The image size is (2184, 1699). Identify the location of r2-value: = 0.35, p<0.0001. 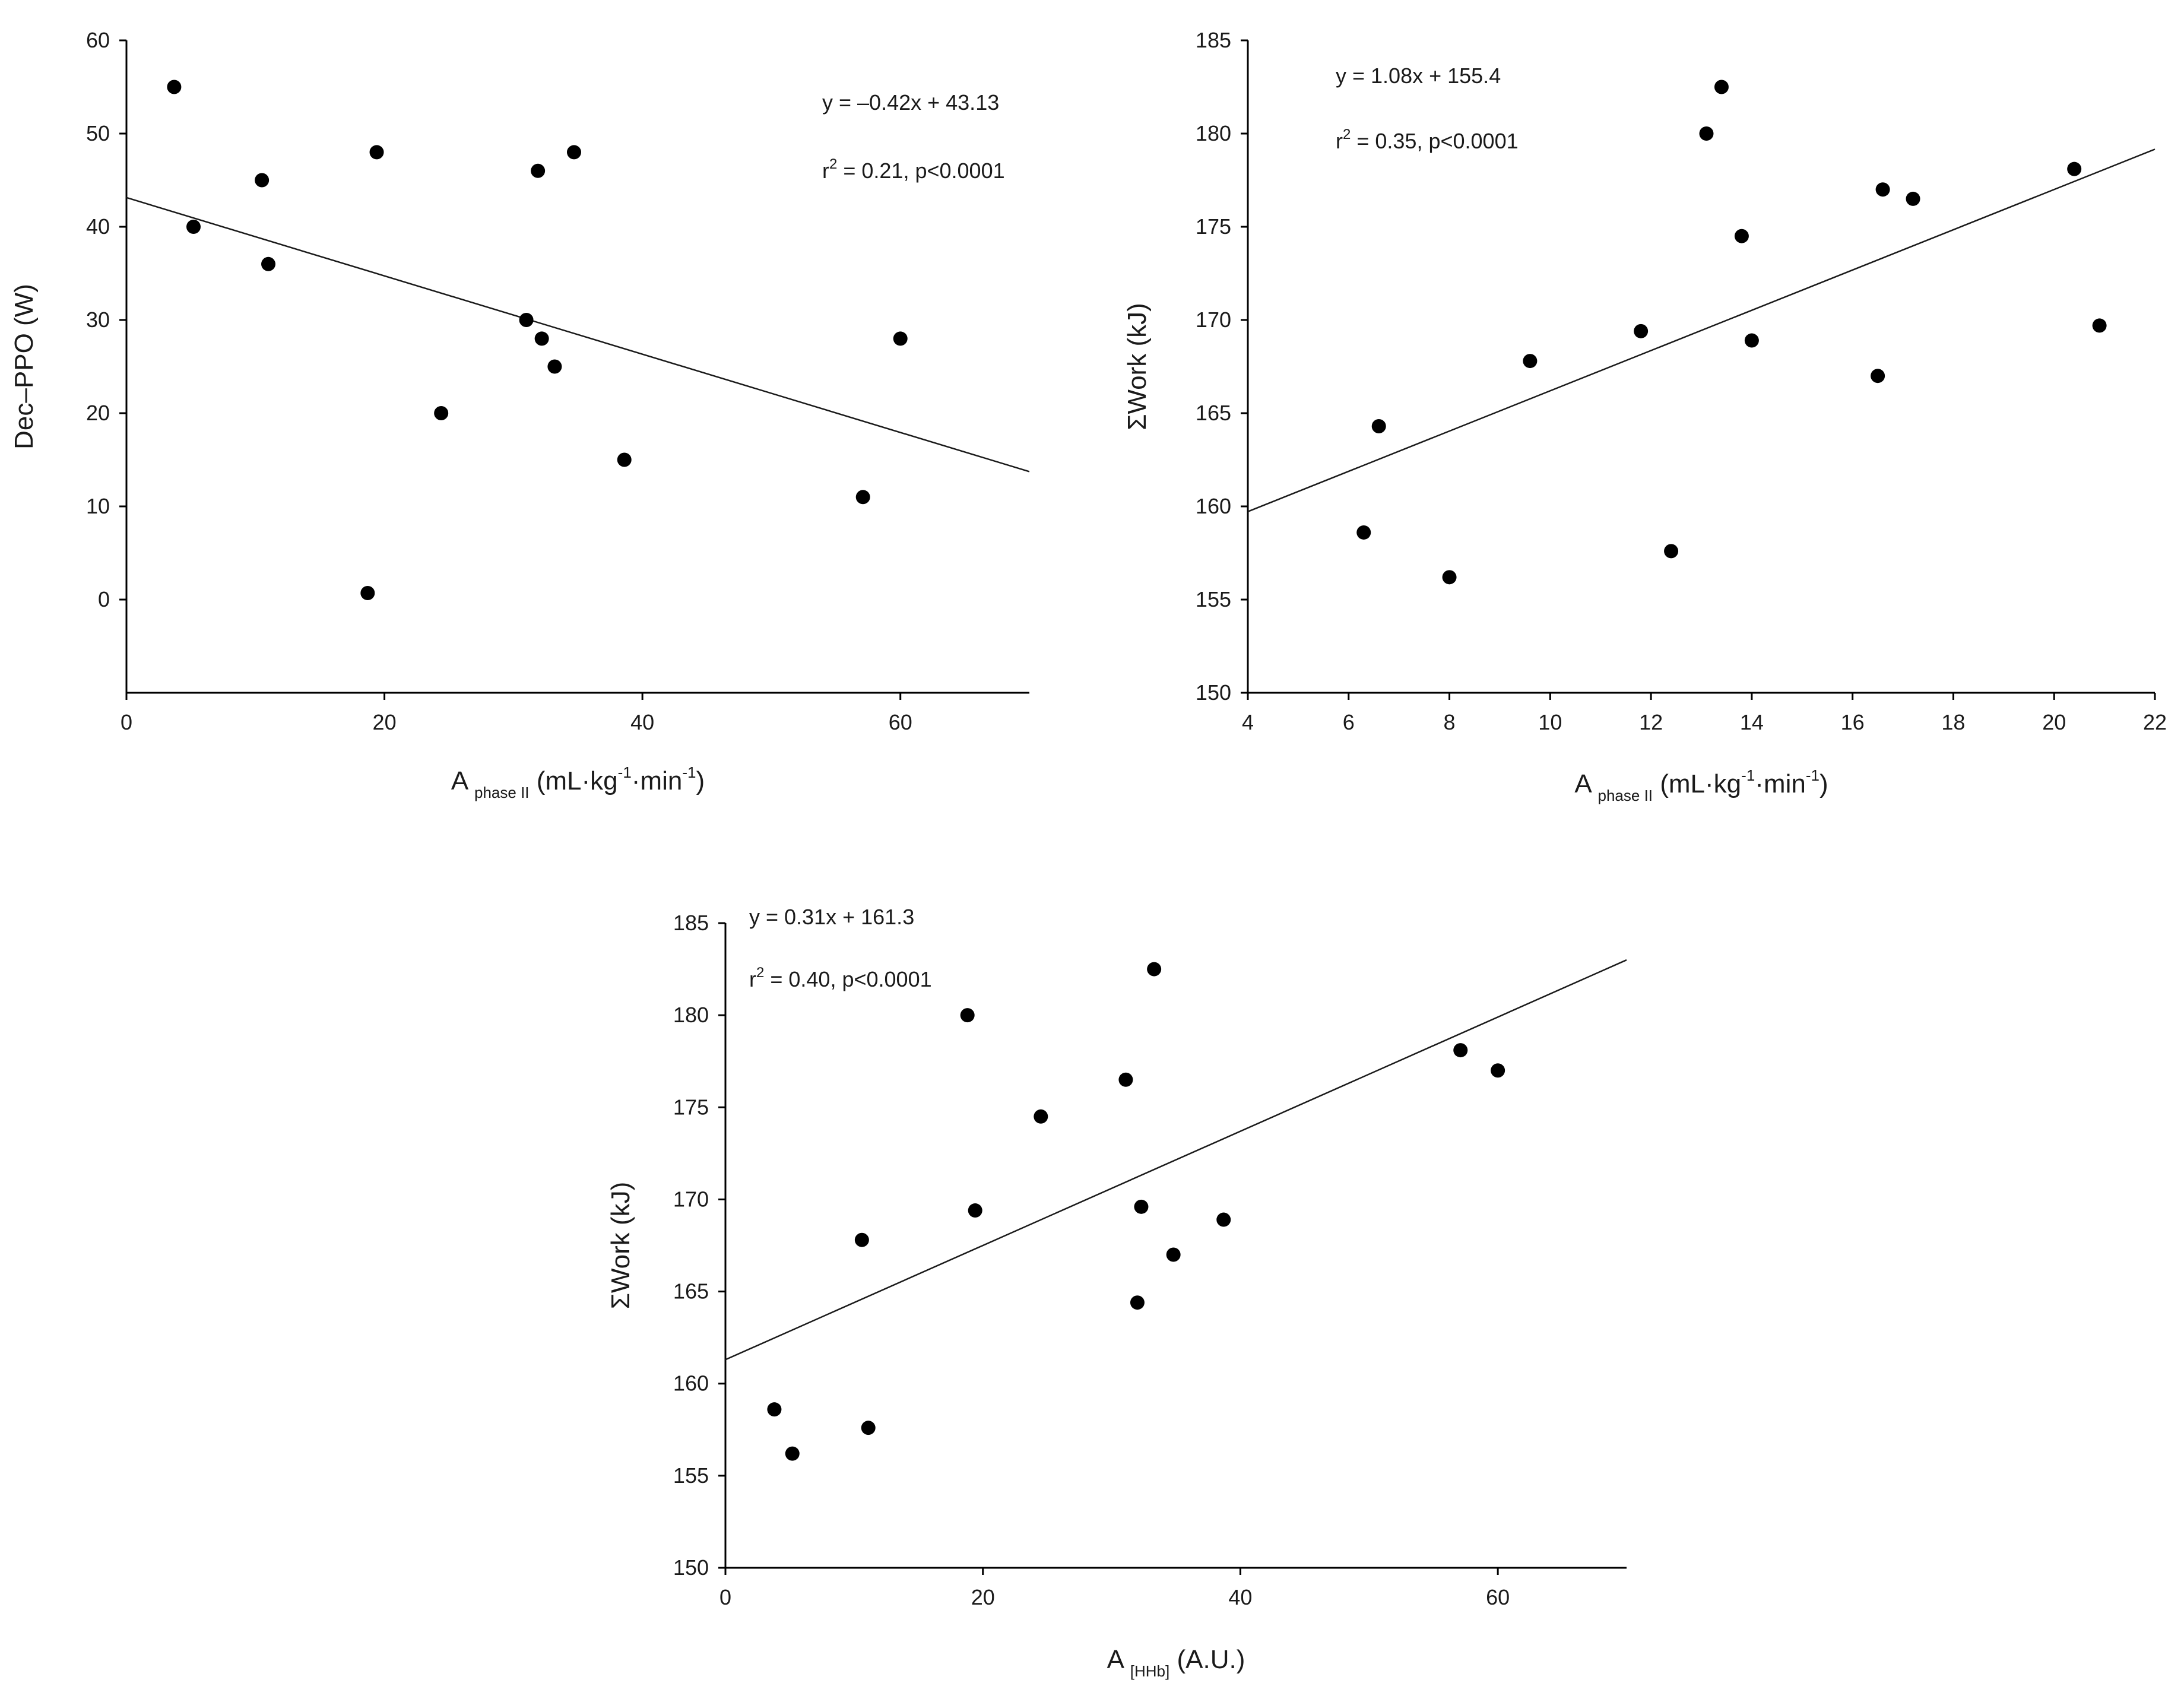
(1434, 141).